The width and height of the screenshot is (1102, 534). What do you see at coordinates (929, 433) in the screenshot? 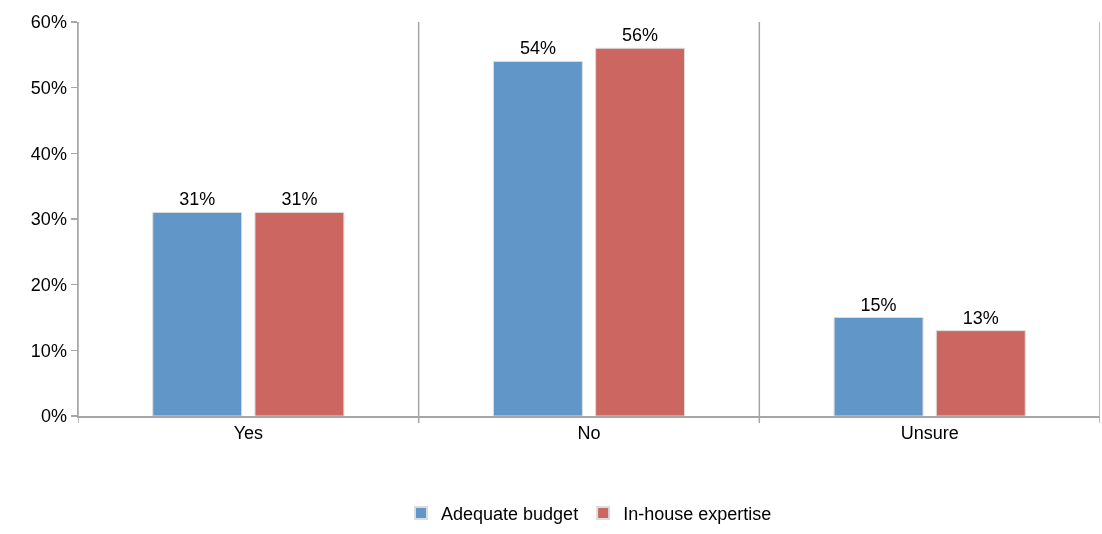
I see `x-tick-label: Unsure` at bounding box center [929, 433].